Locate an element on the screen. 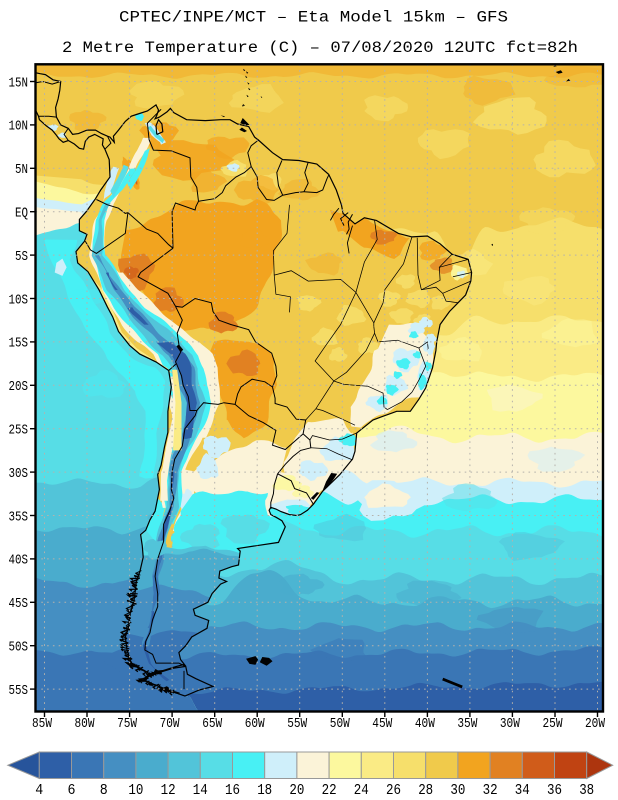  svg-text: 26 is located at coordinates (393, 790).